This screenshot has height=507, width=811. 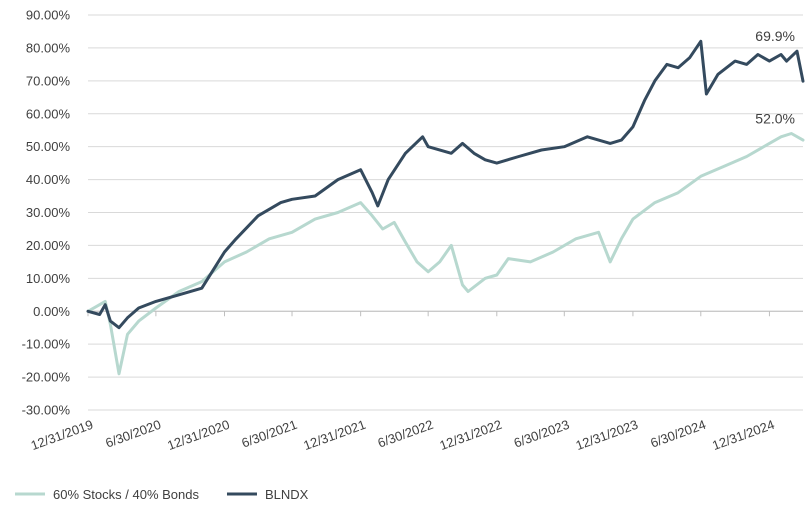 I want to click on x-tick-label: 6/30/2020, so click(x=132, y=434).